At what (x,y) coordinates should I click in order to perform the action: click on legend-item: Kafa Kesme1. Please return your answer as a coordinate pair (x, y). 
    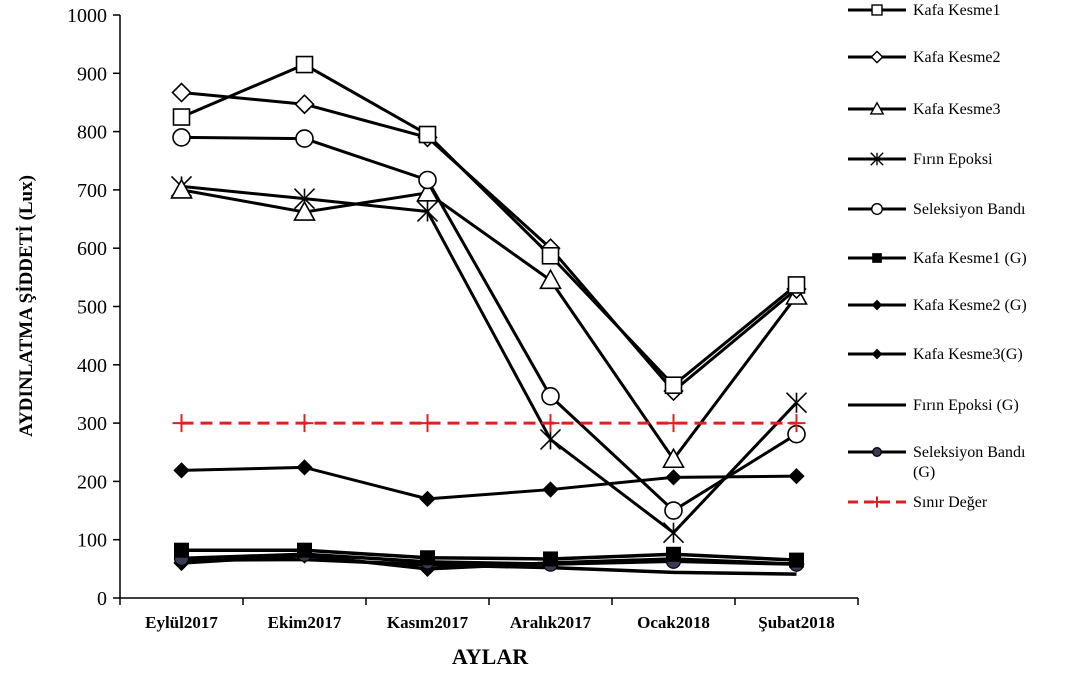
    Looking at the image, I should click on (924, 10).